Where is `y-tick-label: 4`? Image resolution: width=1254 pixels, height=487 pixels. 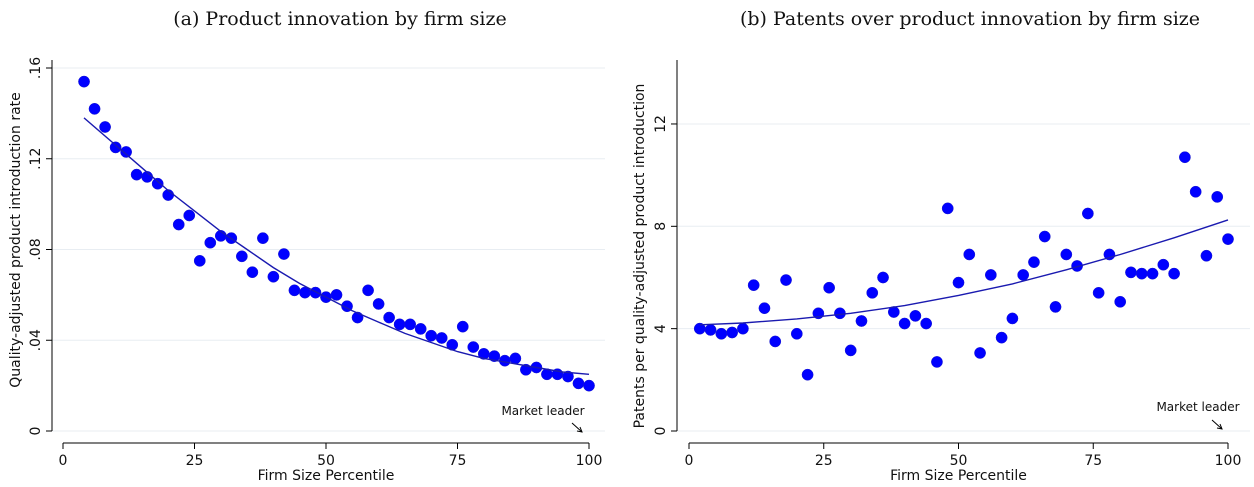
y-tick-label: 4 is located at coordinates (661, 328).